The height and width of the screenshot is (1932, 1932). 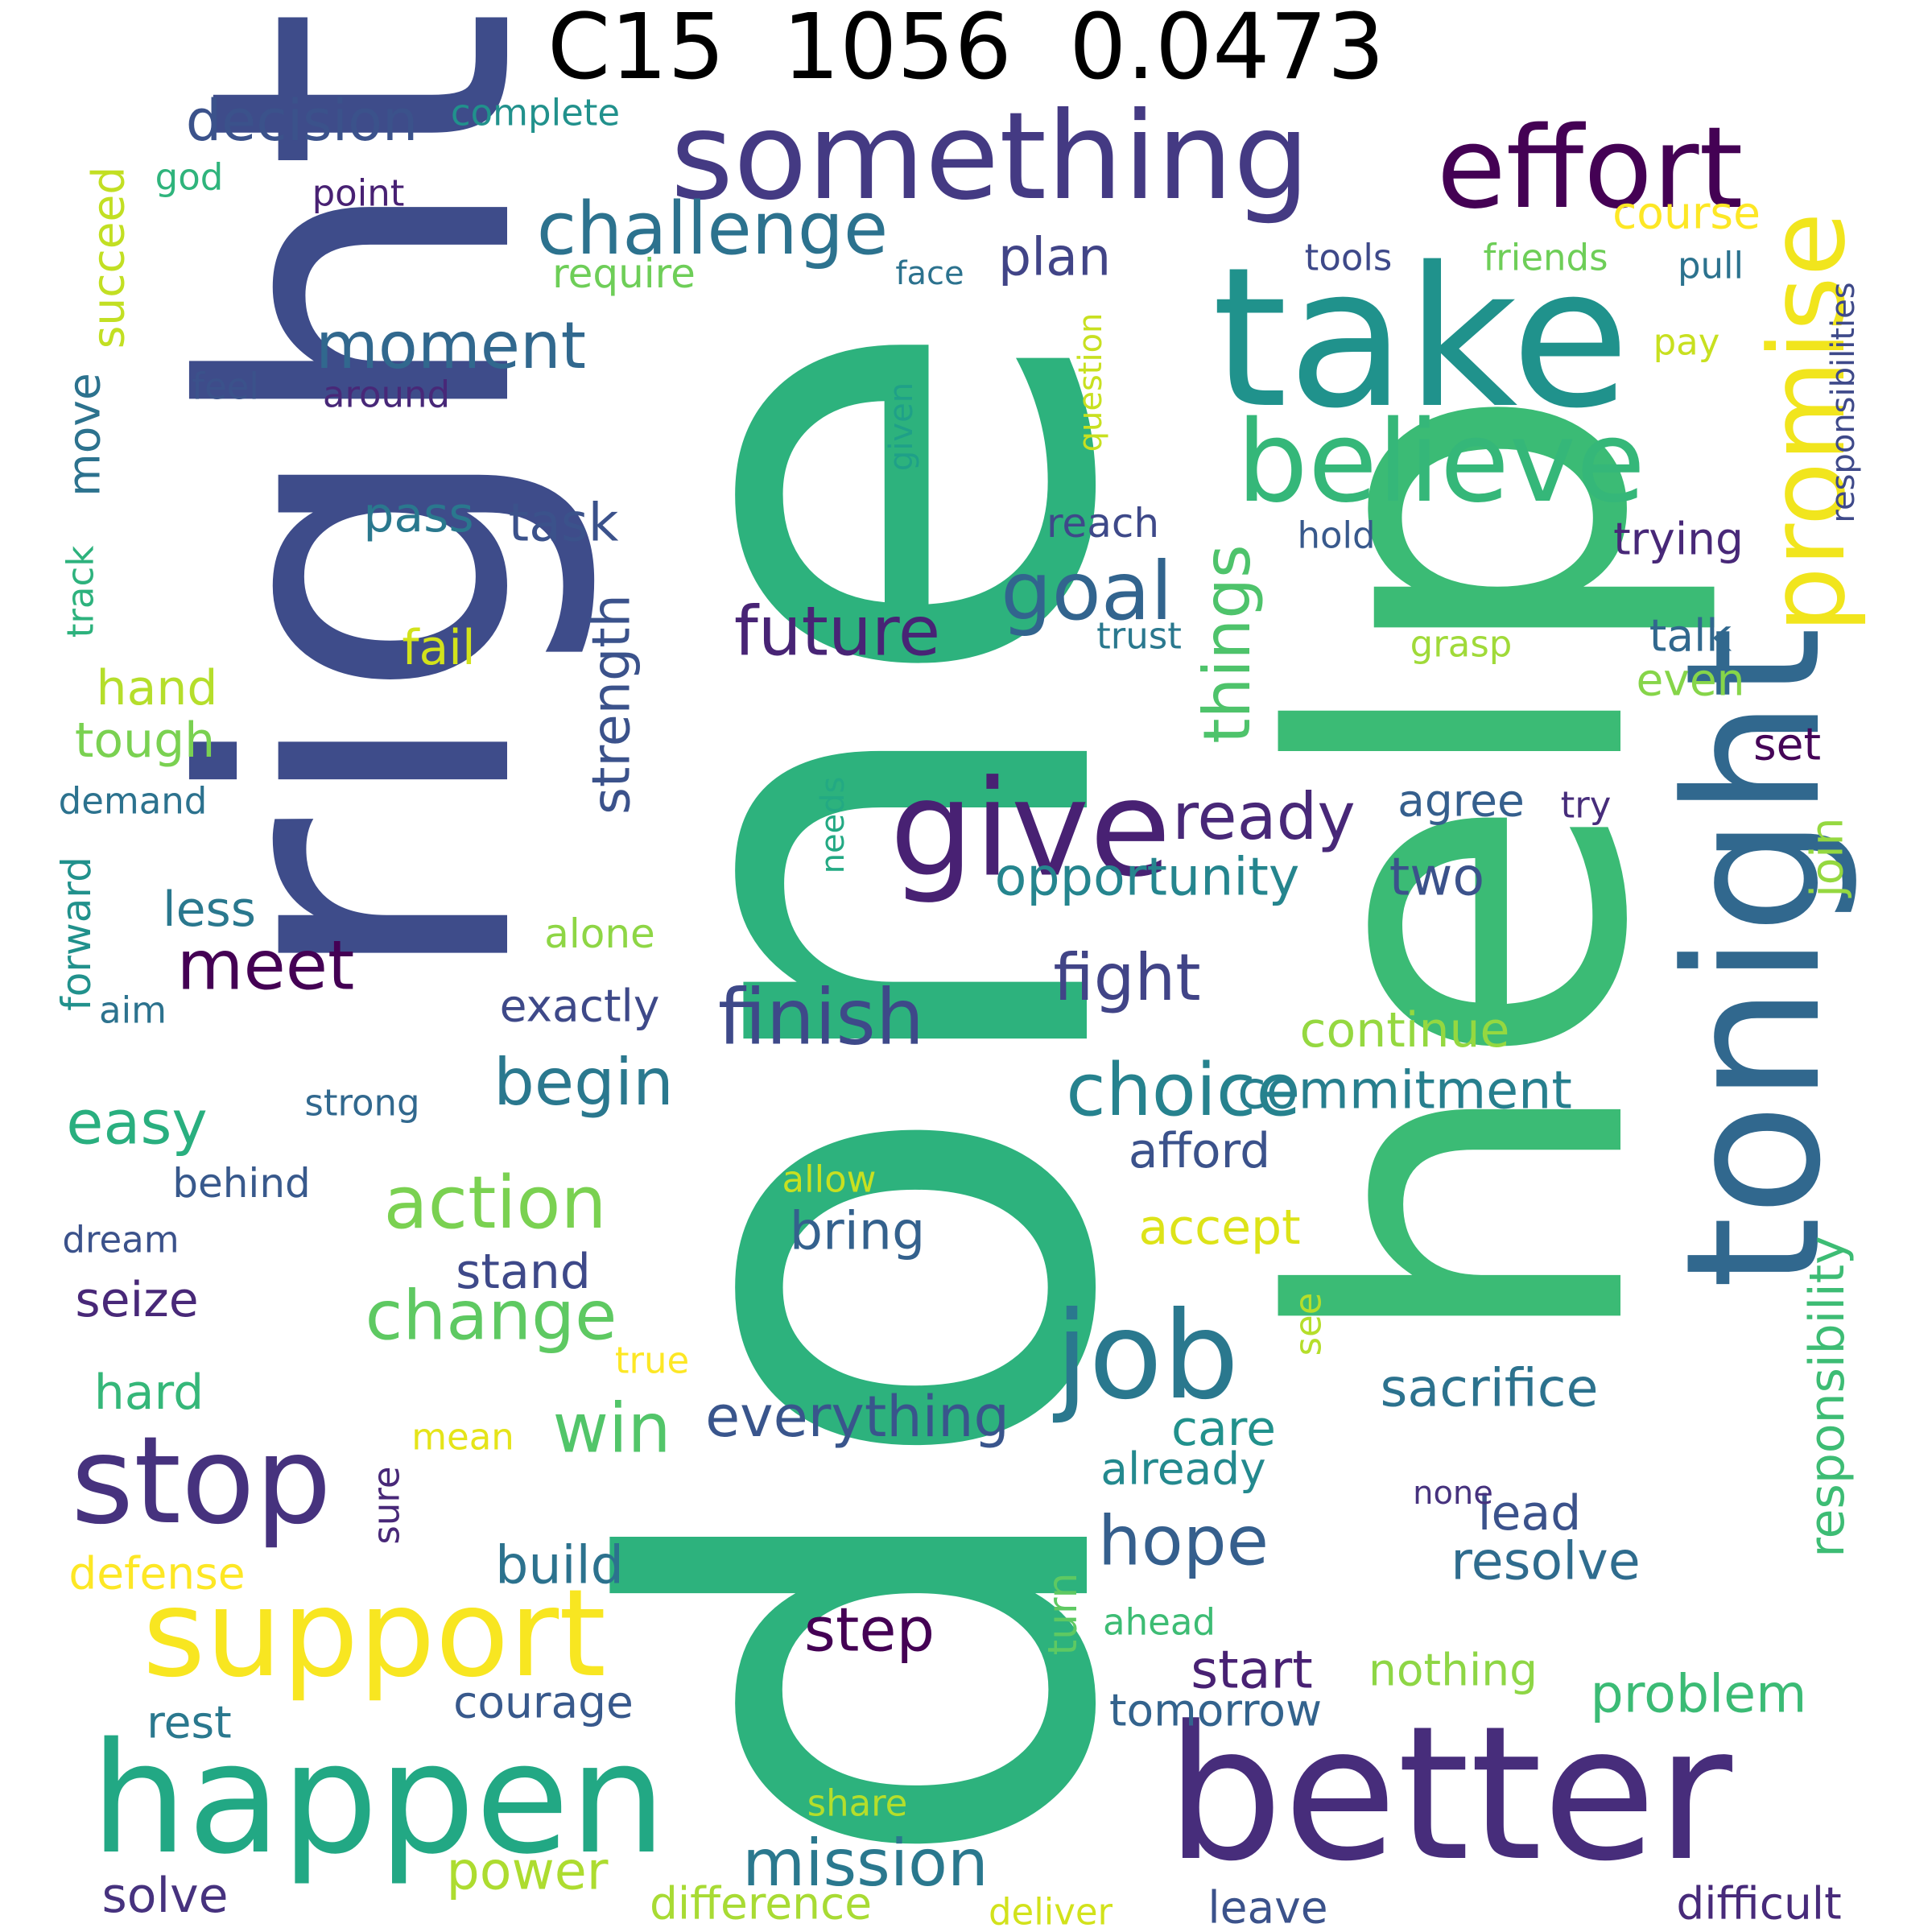 What do you see at coordinates (1199, 1151) in the screenshot?
I see `word-afford: afford` at bounding box center [1199, 1151].